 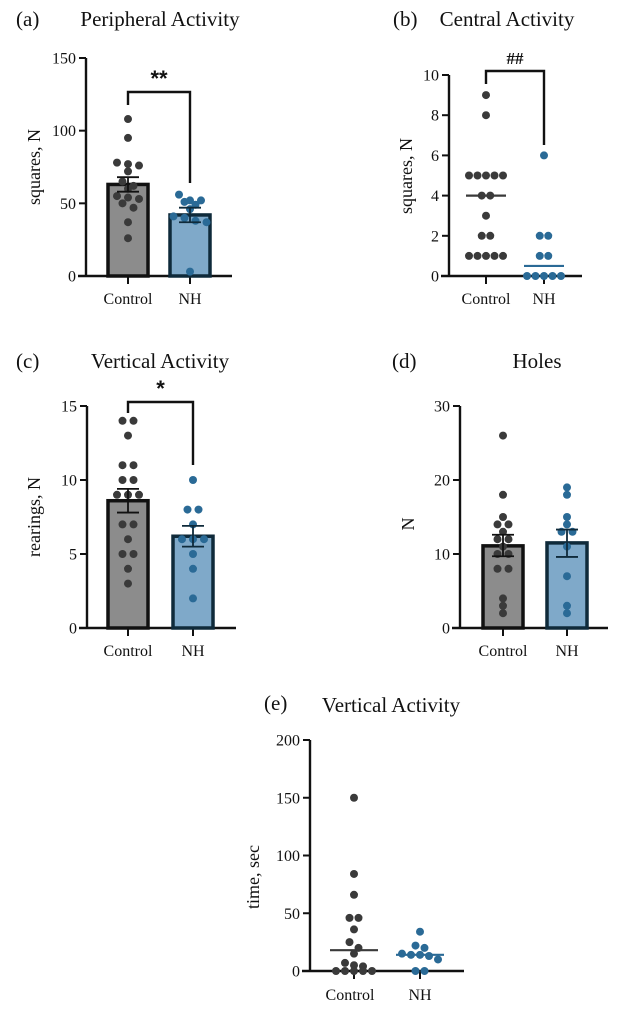 I want to click on chart-title: Holes, so click(x=537, y=361).